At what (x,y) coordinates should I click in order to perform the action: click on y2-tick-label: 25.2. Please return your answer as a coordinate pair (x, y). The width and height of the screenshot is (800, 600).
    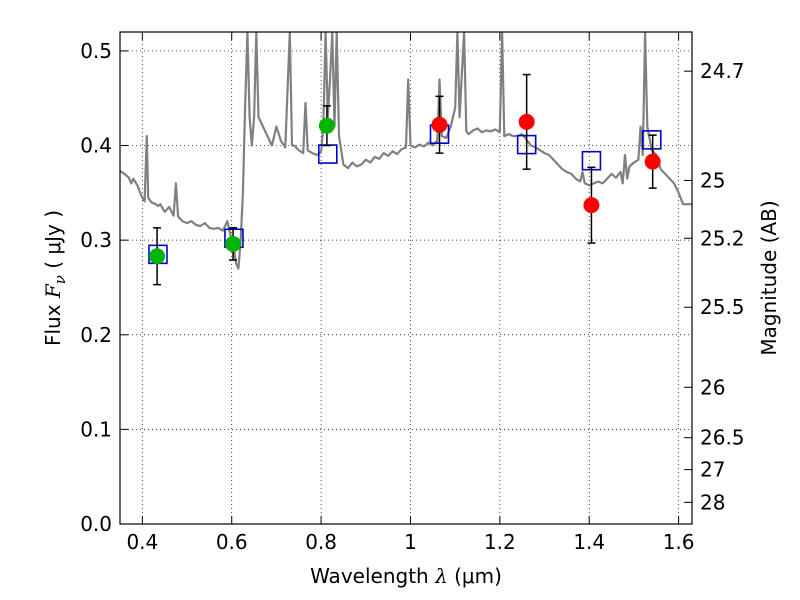
    Looking at the image, I should click on (722, 238).